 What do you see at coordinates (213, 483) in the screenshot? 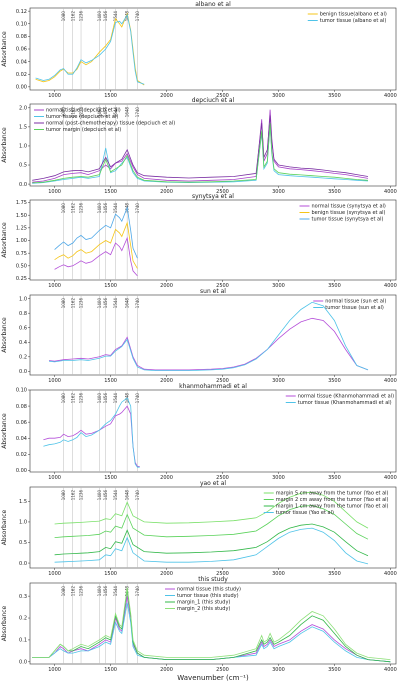
I see `panel-title: yao et al` at bounding box center [213, 483].